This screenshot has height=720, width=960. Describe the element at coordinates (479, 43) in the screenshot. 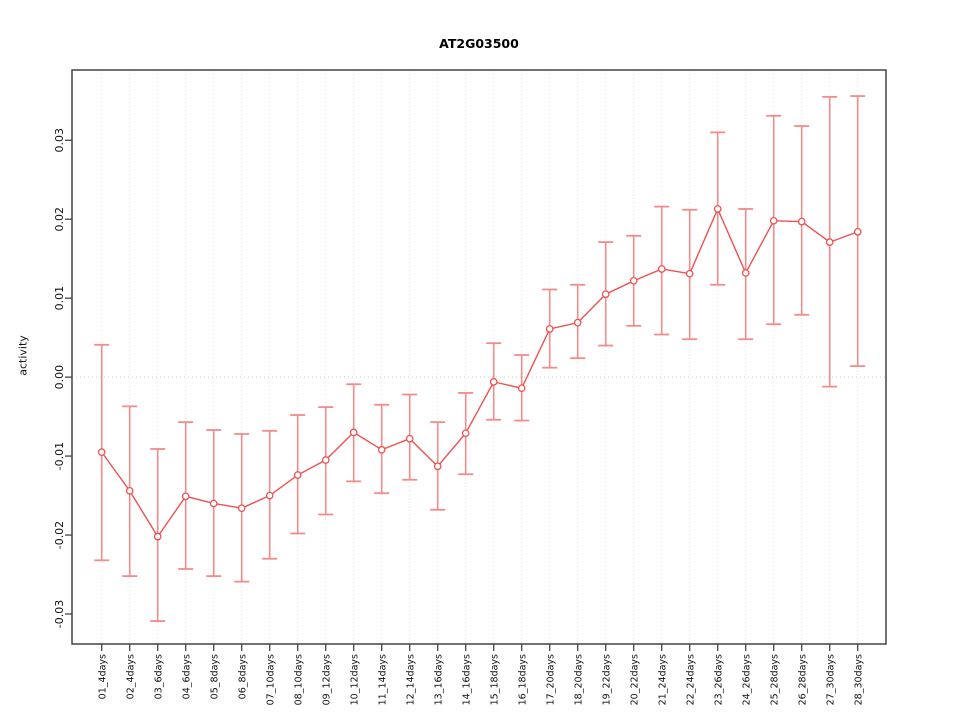

I see `chart-title: AT2G03500` at that location.